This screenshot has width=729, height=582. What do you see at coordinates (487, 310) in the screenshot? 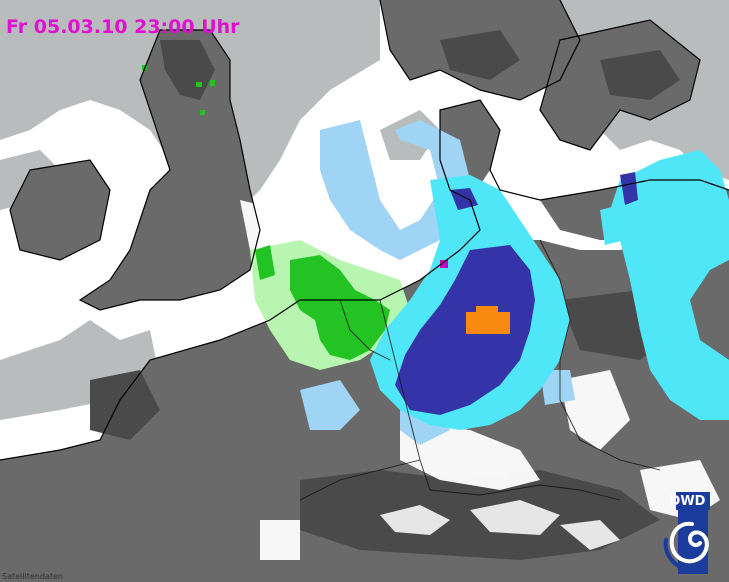
I see `precip-orange-cap` at bounding box center [487, 310].